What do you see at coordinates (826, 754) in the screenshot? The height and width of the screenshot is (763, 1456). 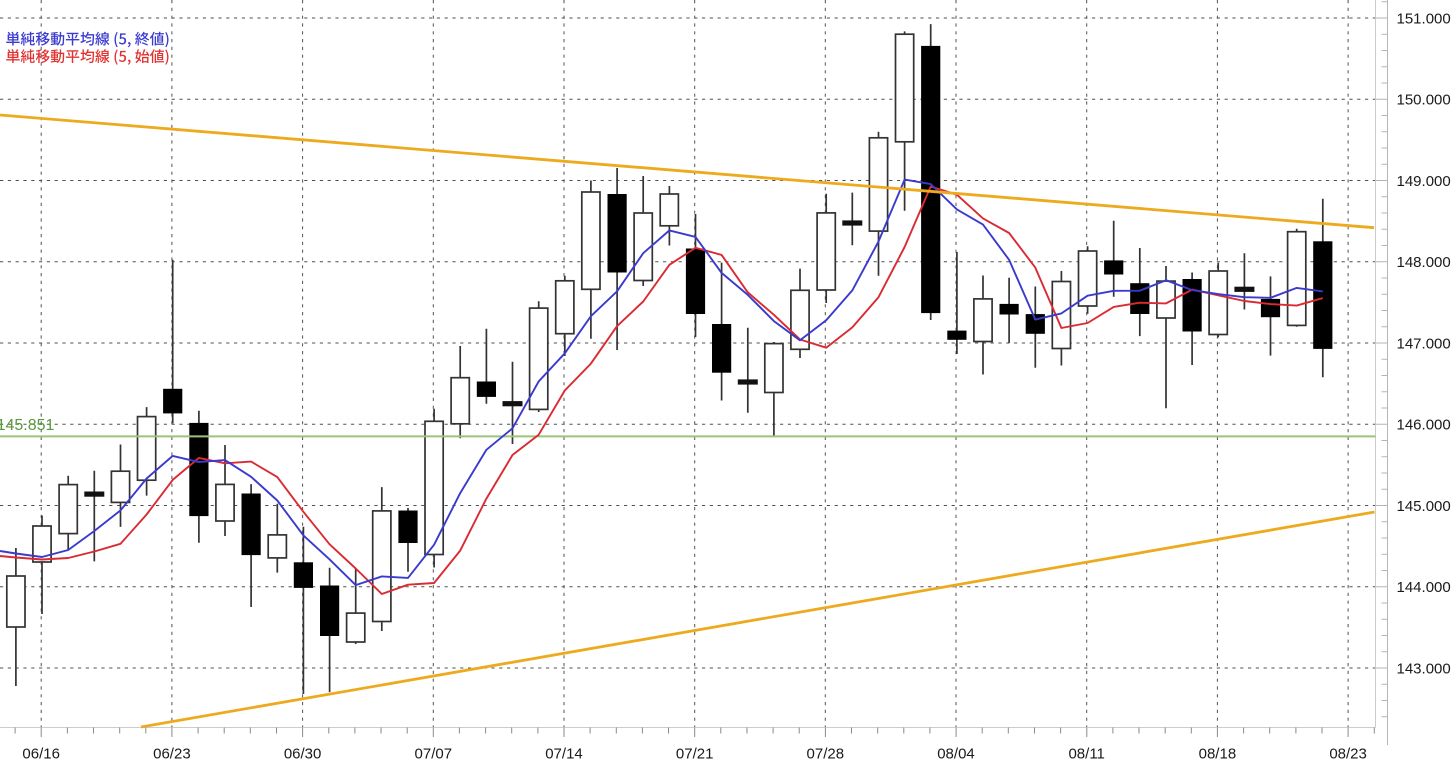 I see `svg-text: 07/28` at bounding box center [826, 754].